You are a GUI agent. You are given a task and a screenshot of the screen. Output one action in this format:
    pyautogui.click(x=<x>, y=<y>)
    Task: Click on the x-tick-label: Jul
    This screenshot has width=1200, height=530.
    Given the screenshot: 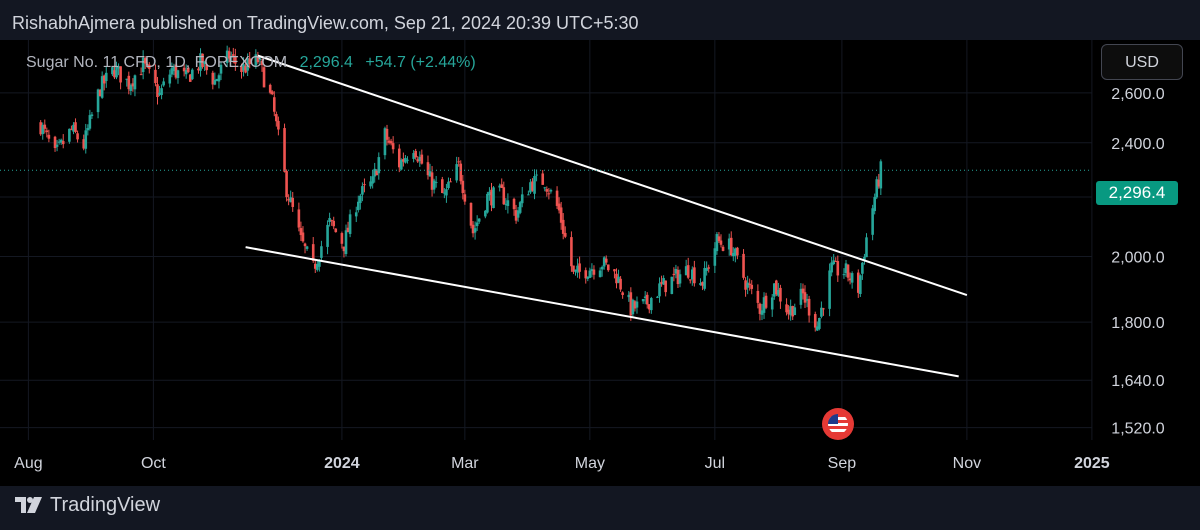 What is the action you would take?
    pyautogui.click(x=715, y=463)
    